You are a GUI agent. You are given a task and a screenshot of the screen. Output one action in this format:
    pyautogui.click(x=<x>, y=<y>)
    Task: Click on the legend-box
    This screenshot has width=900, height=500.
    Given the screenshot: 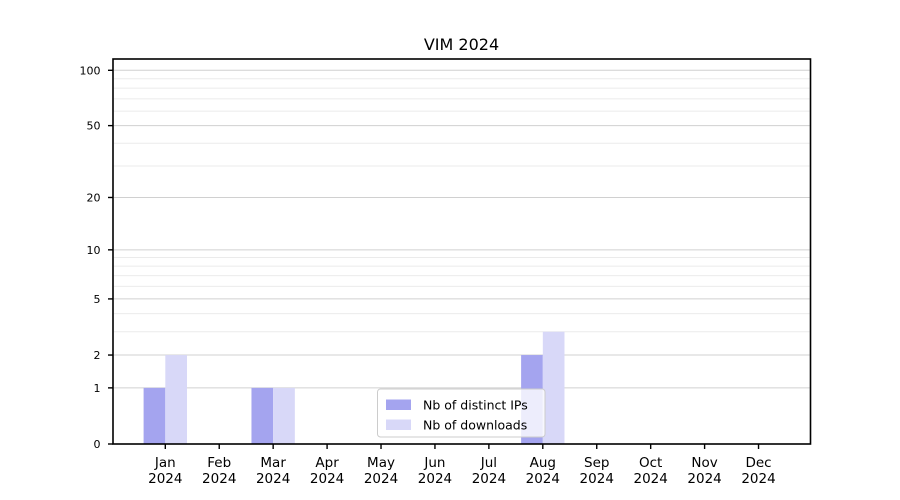 What is the action you would take?
    pyautogui.click(x=461, y=413)
    